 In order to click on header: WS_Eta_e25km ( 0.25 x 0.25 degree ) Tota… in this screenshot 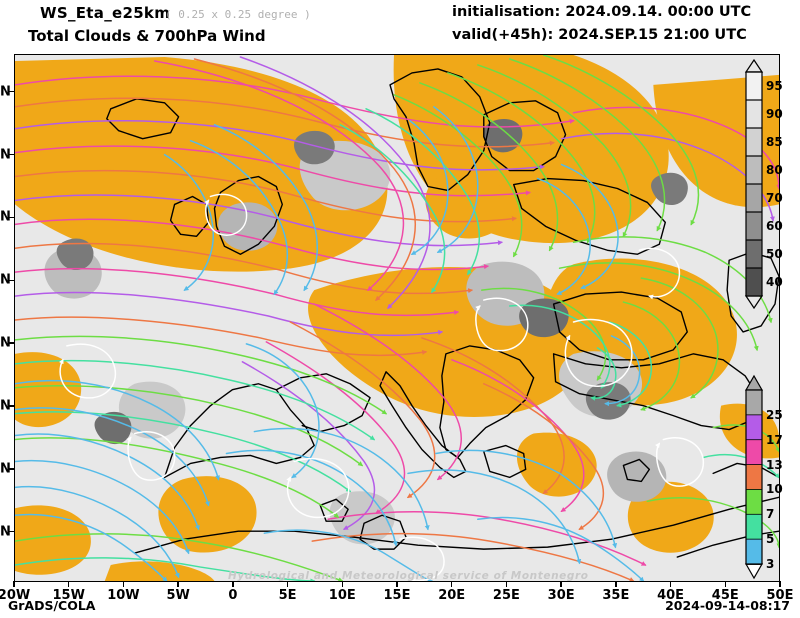, I will do `click(400, 25)`.